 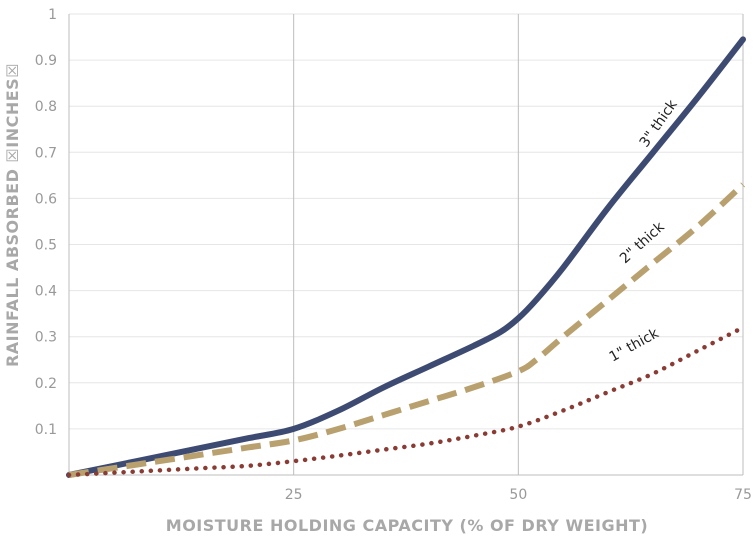 What do you see at coordinates (46, 199) in the screenshot?
I see `y-tick-label: 0.6` at bounding box center [46, 199].